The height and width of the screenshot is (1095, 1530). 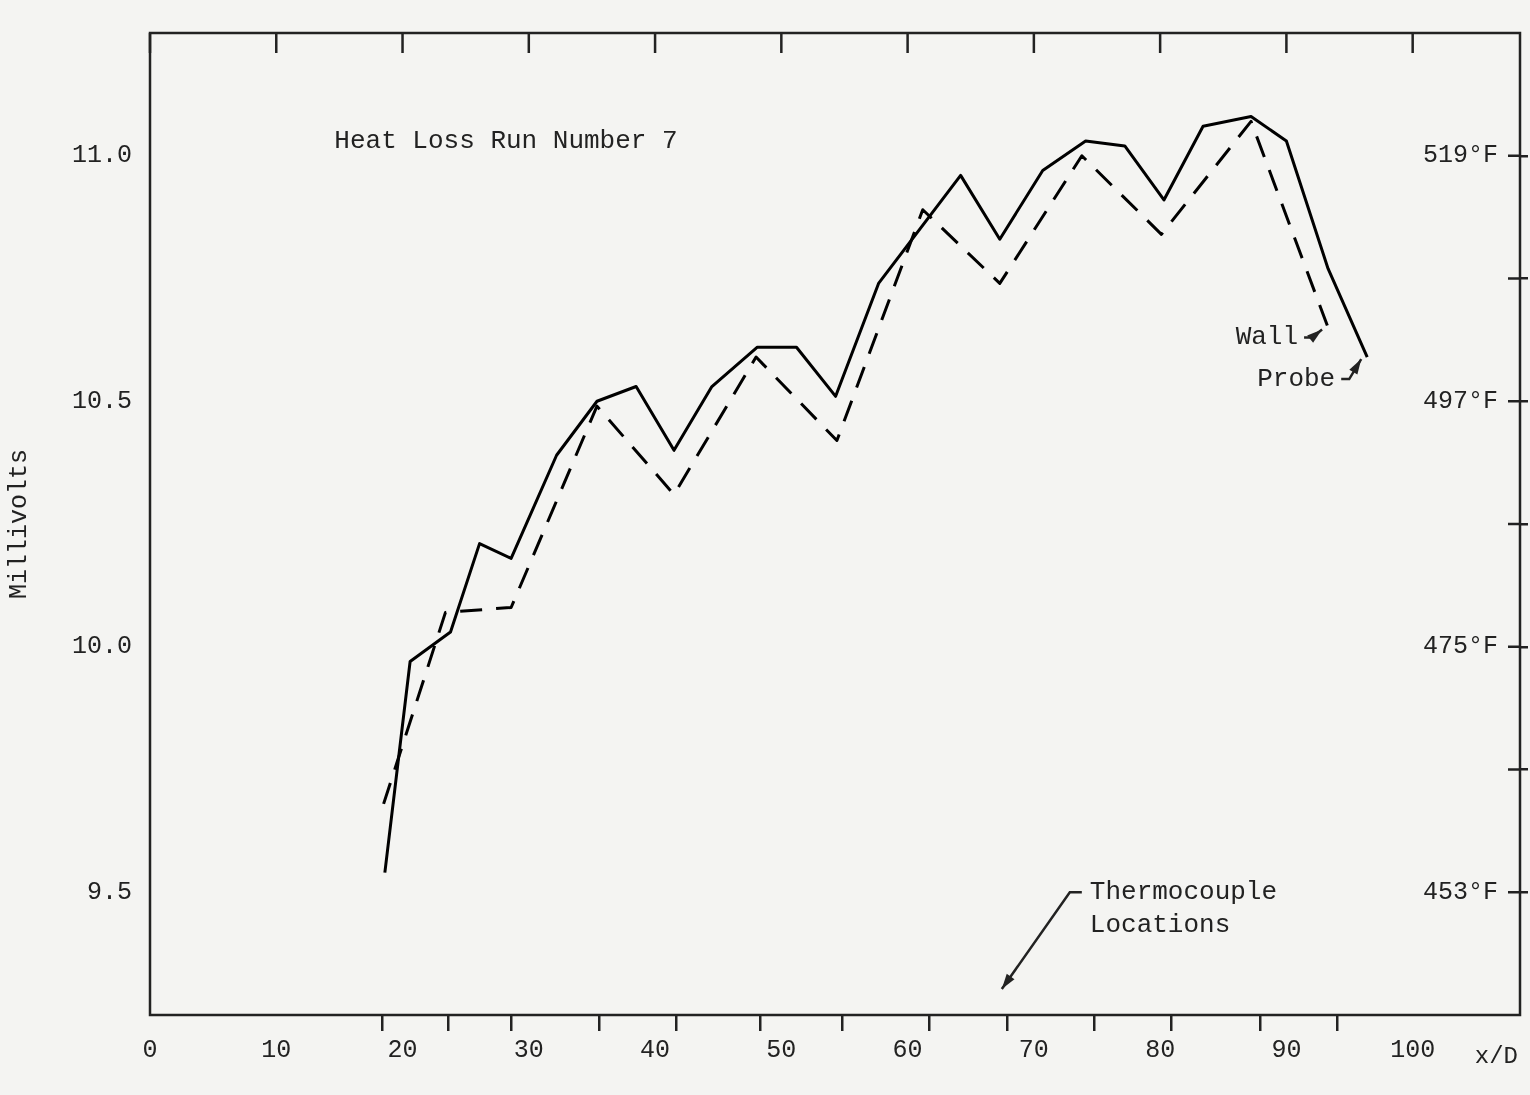 I want to click on x-tick-label: 60, so click(x=907, y=1050).